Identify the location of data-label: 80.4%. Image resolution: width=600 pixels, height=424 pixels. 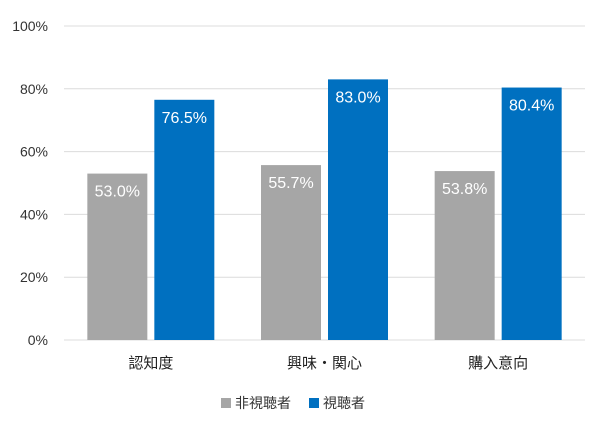
(531, 106).